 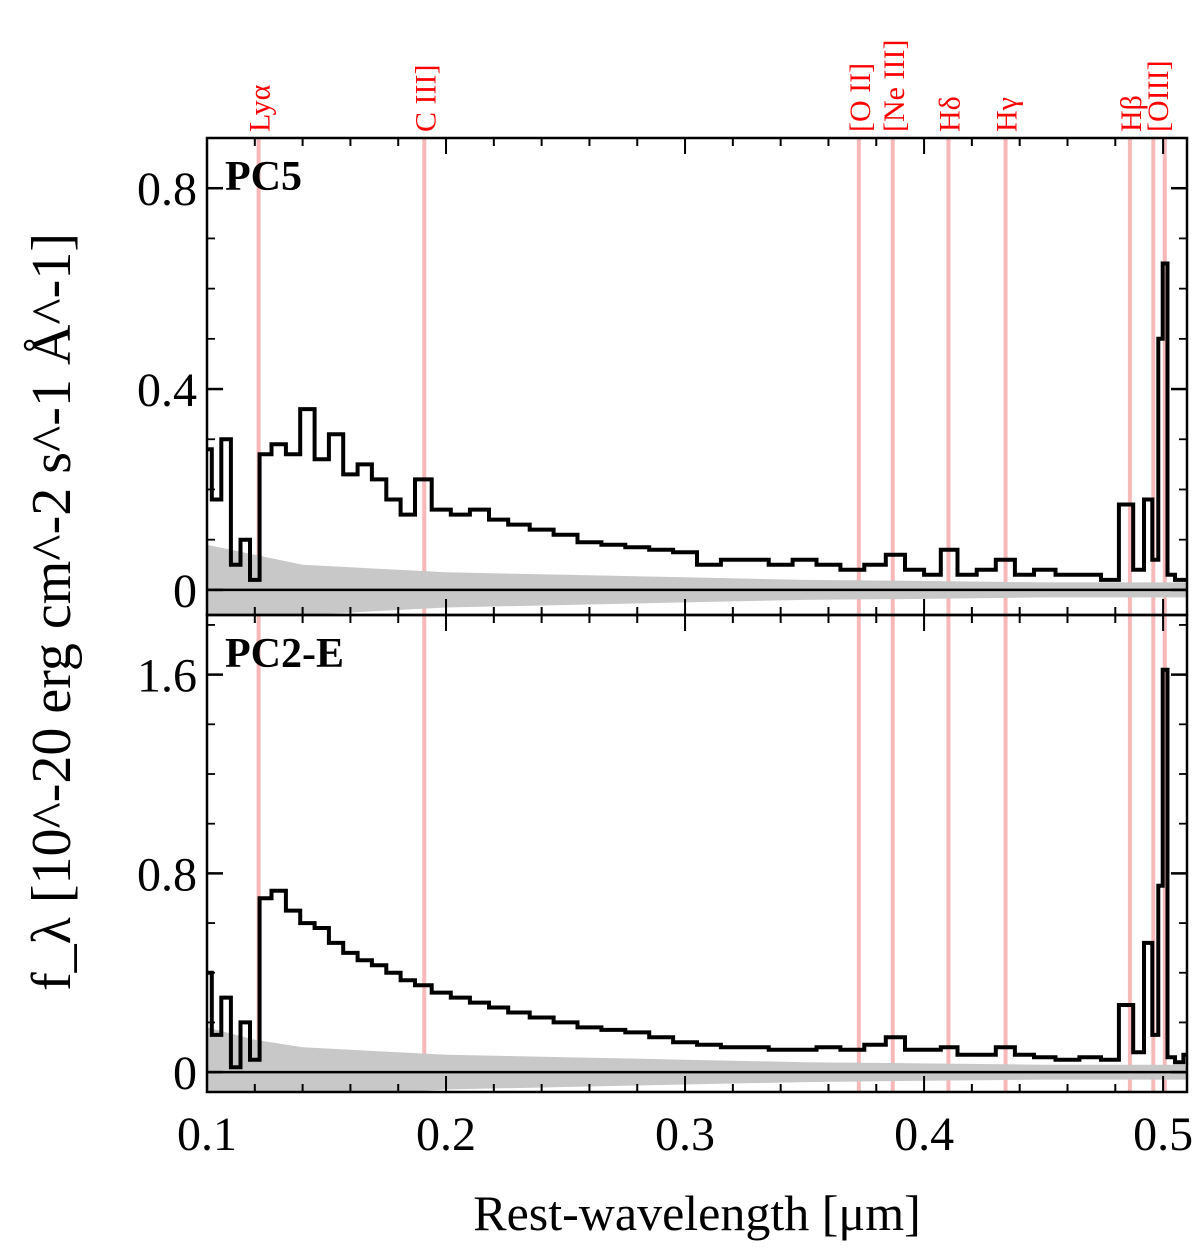 What do you see at coordinates (1158, 96) in the screenshot?
I see `emission-line-label-8: [OIII]` at bounding box center [1158, 96].